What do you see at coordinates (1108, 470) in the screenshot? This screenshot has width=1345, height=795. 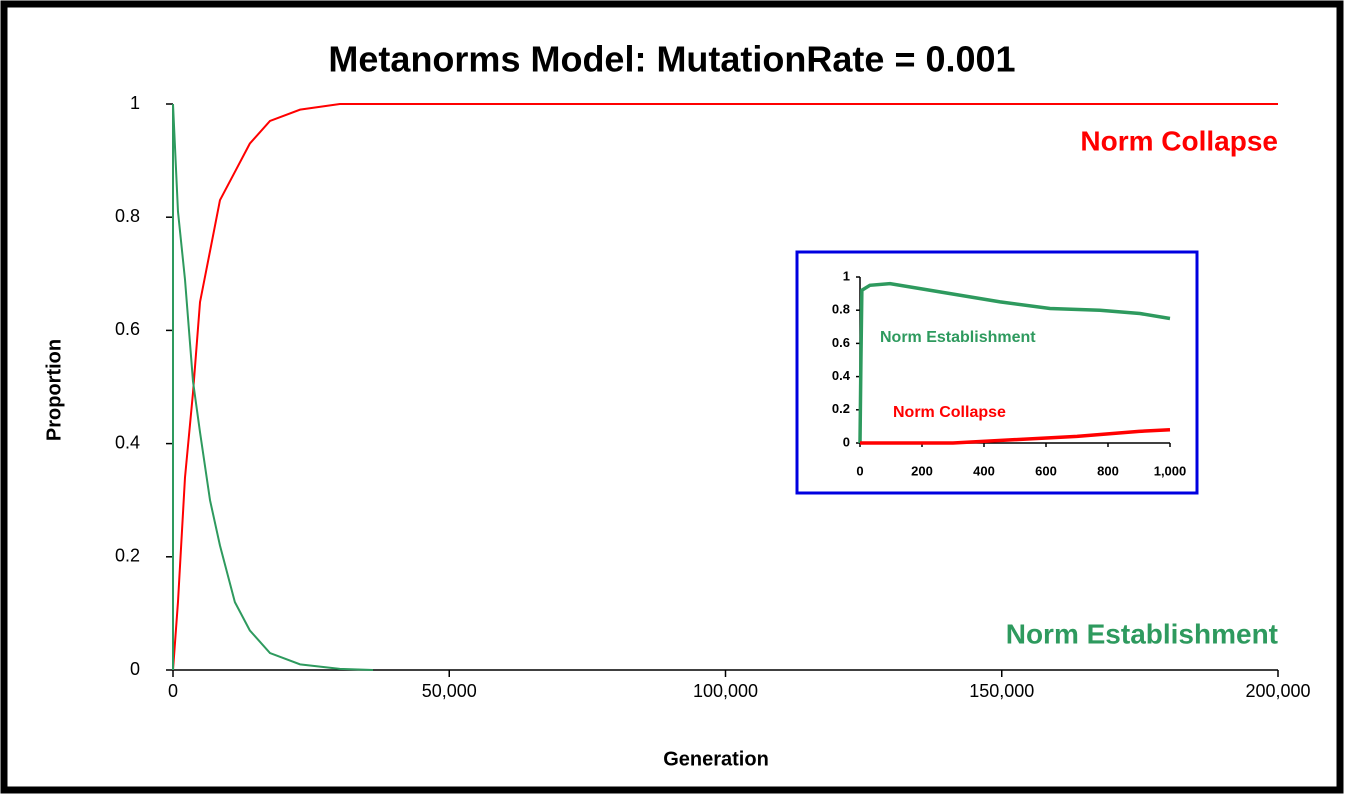 I see `x-tick-label: 800` at bounding box center [1108, 470].